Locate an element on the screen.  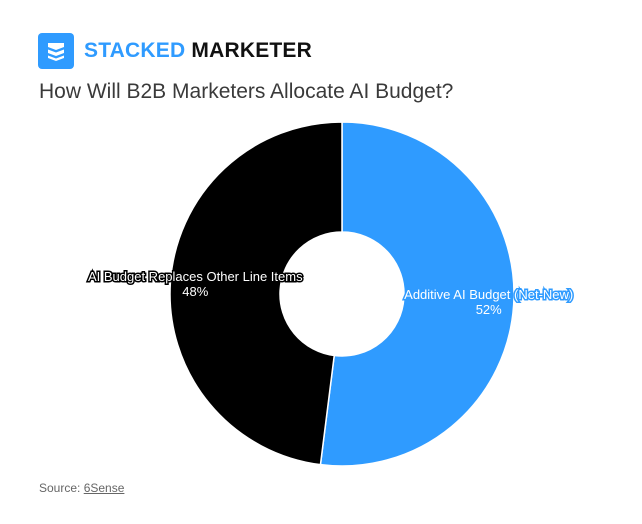
brand: STACKED MARKETER is located at coordinates (175, 51).